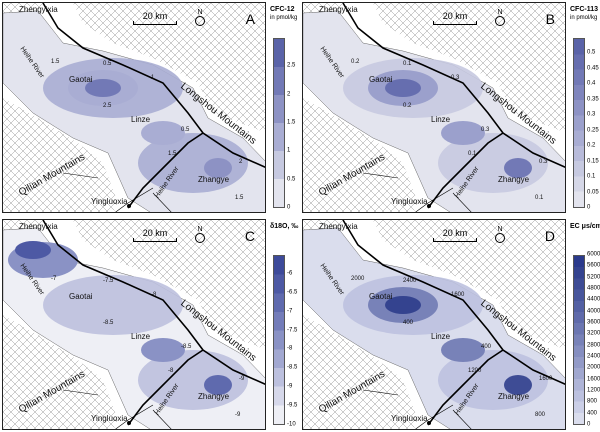 This screenshot has width=600, height=432. I want to click on legend-tick: 0.05, so click(593, 192).